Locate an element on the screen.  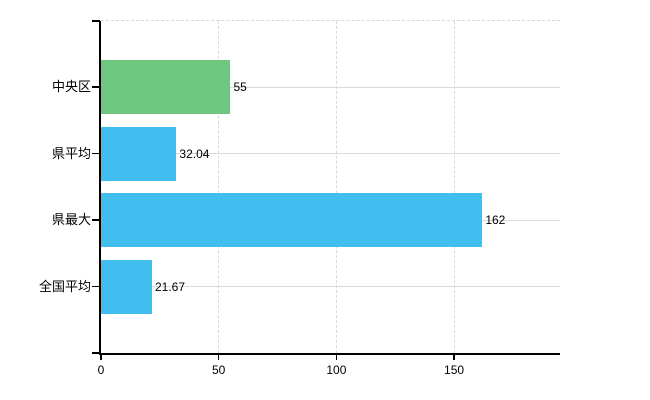
bar-value-label: 162 is located at coordinates (495, 220).